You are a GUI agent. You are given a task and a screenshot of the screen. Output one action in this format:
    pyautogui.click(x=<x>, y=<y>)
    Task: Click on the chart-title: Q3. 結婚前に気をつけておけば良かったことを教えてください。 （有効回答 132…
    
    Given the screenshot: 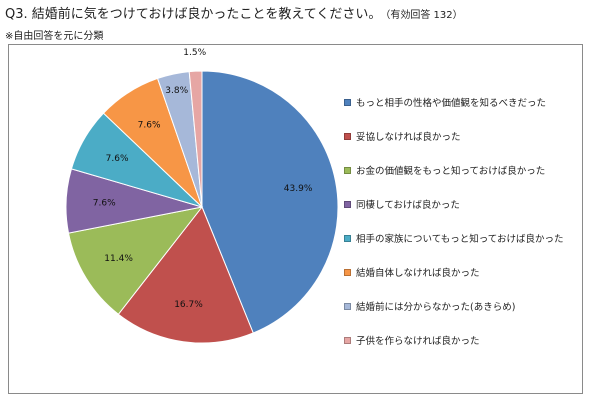 What is the action you would take?
    pyautogui.click(x=234, y=12)
    